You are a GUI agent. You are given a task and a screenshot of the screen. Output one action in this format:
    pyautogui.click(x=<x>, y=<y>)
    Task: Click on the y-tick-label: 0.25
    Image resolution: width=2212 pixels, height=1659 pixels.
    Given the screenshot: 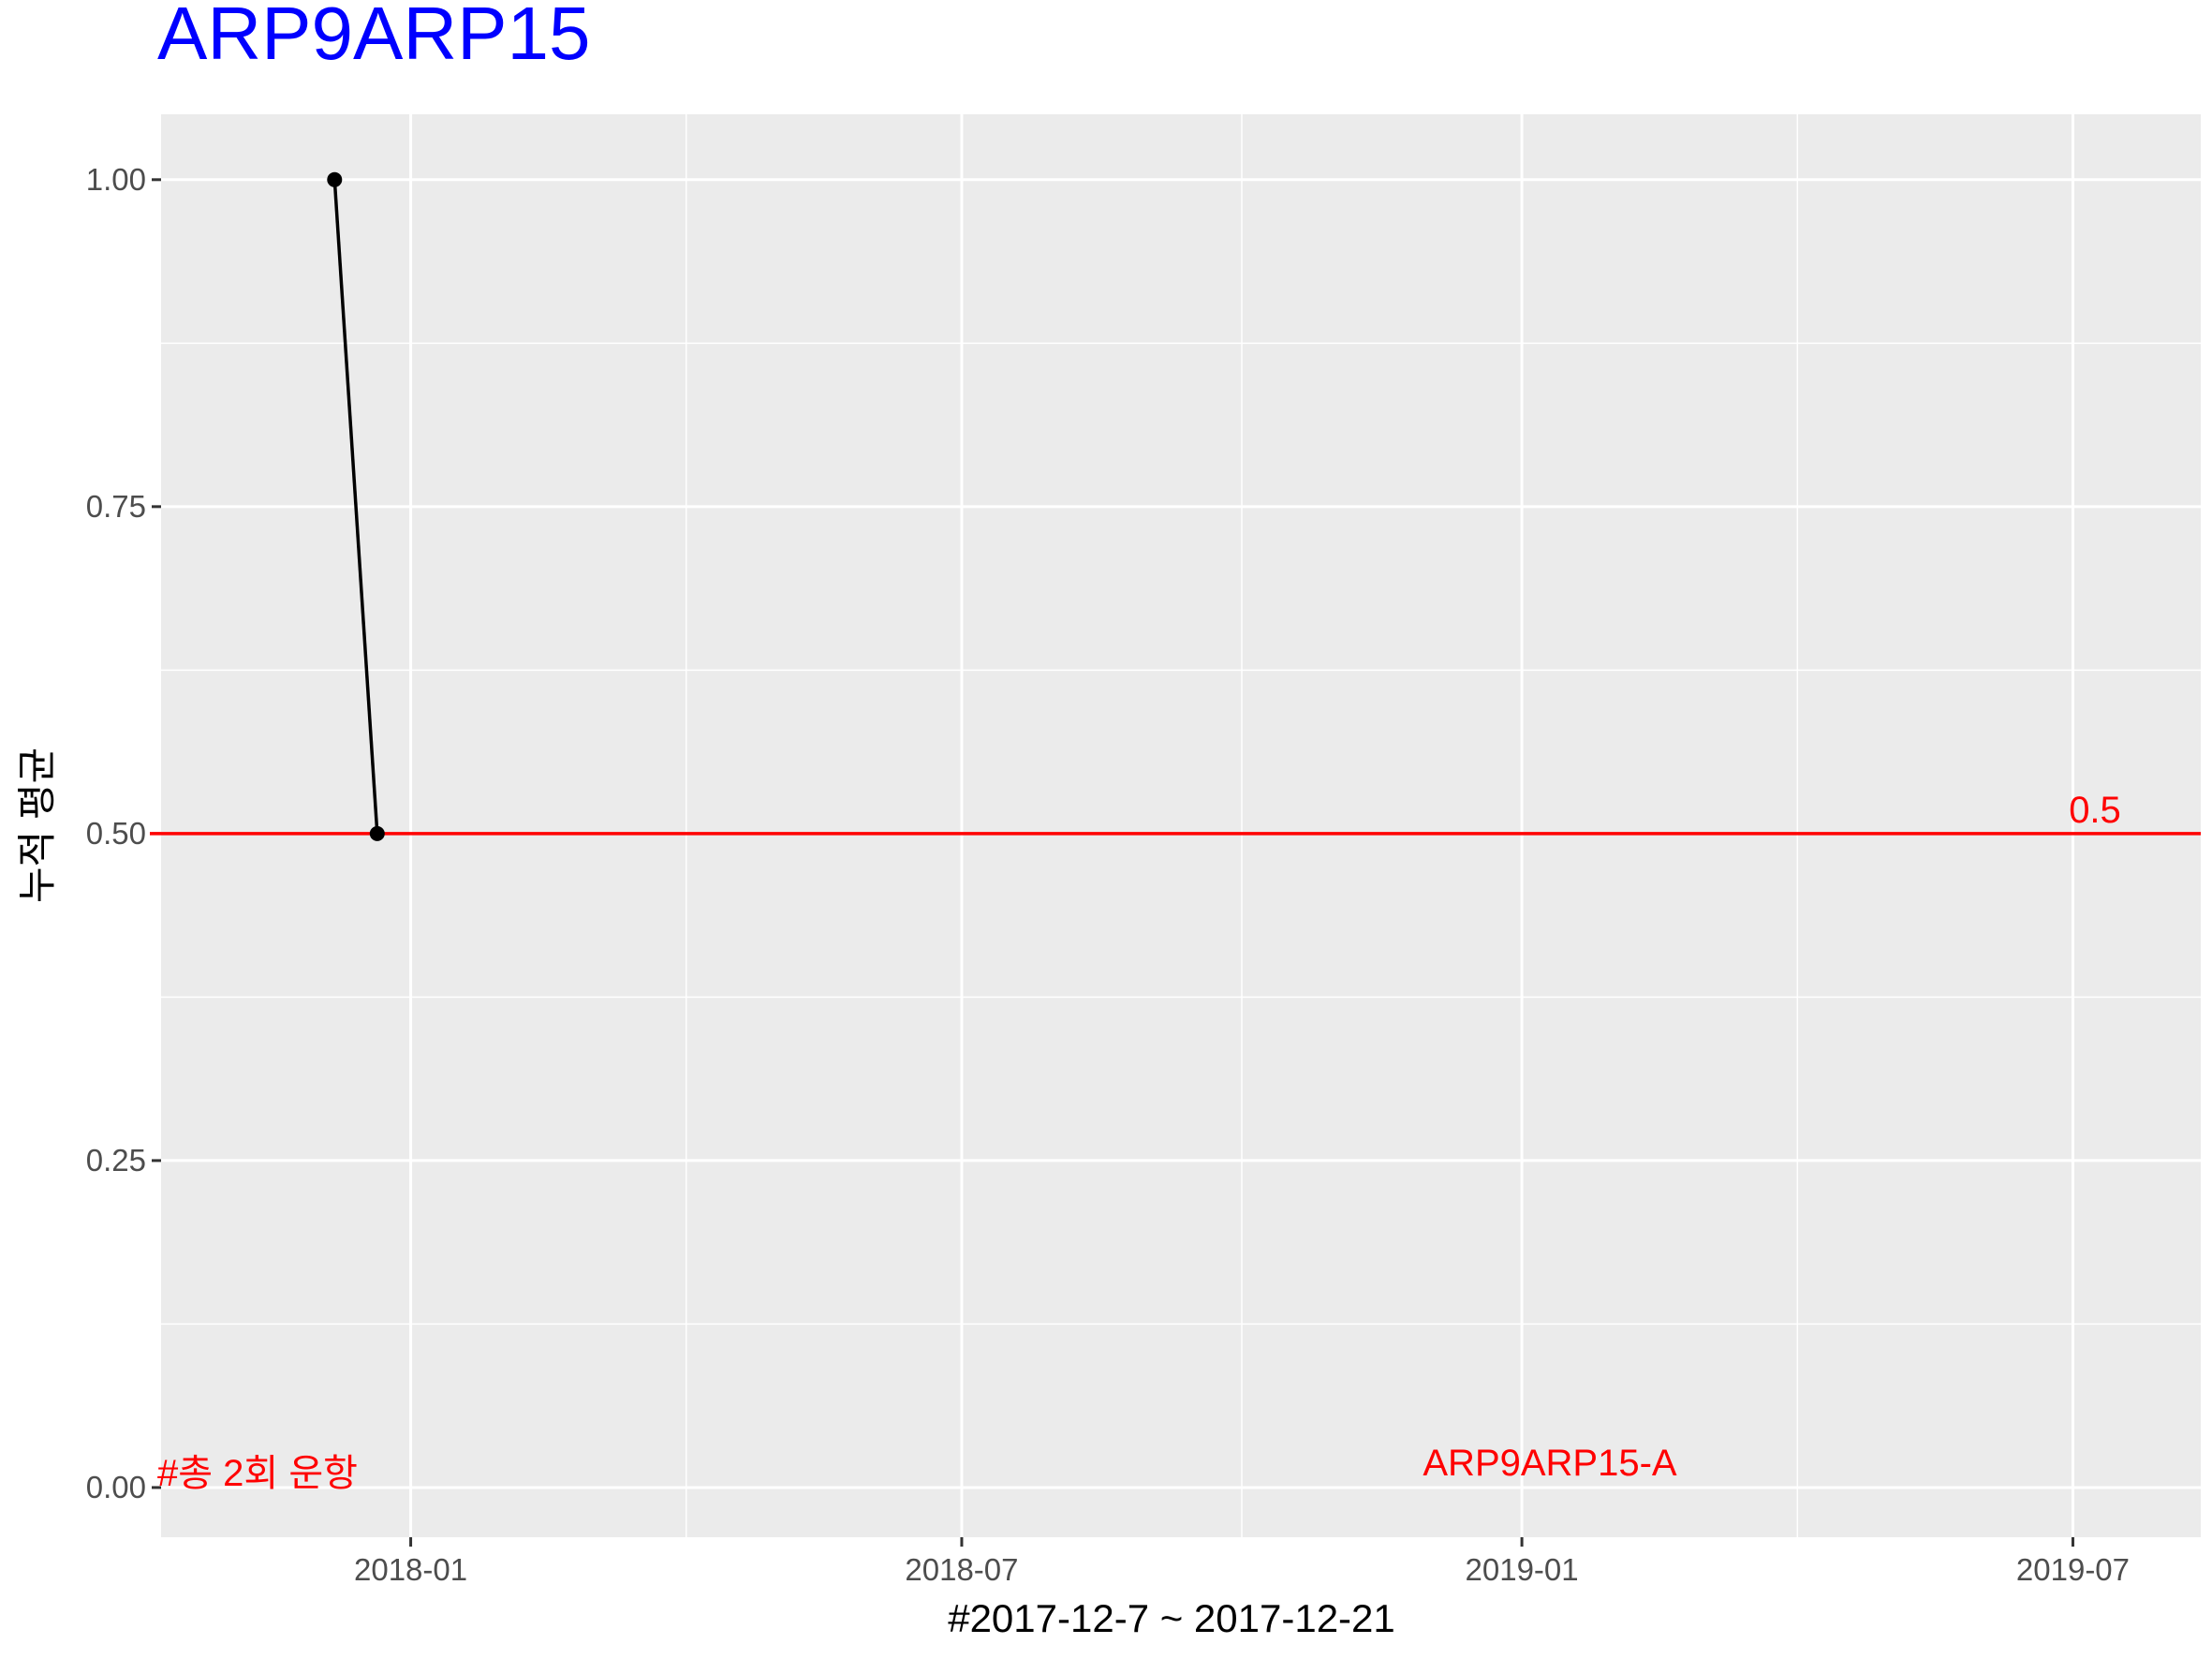 What is the action you would take?
    pyautogui.click(x=116, y=1161)
    